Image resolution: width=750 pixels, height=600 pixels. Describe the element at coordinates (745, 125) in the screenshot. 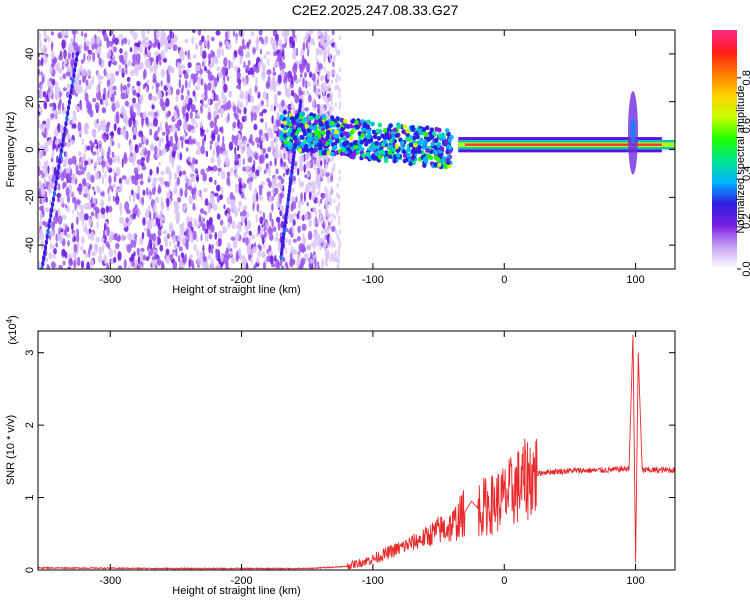

I see `colorbar-tick-label: 0.6` at that location.